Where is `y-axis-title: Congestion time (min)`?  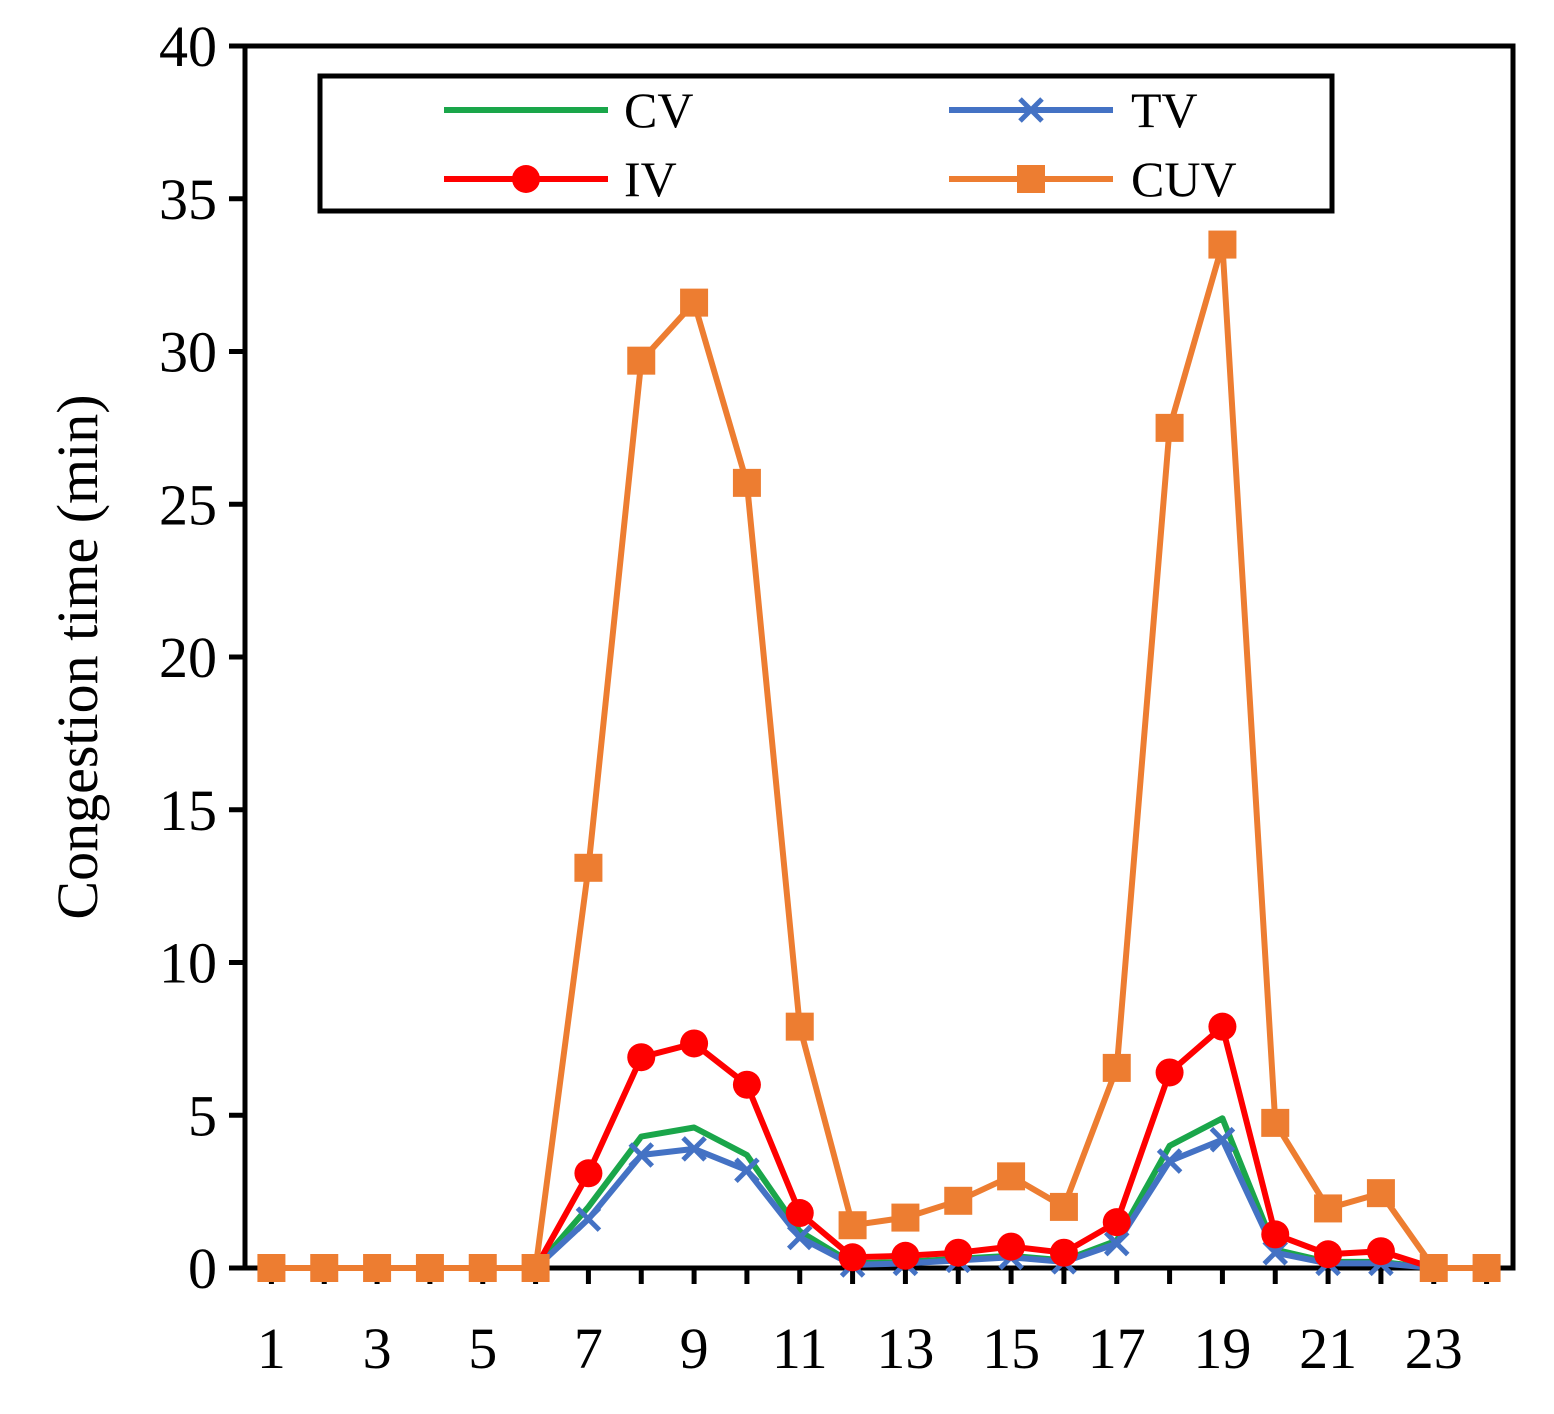 y-axis-title: Congestion time (min) is located at coordinates (77, 656).